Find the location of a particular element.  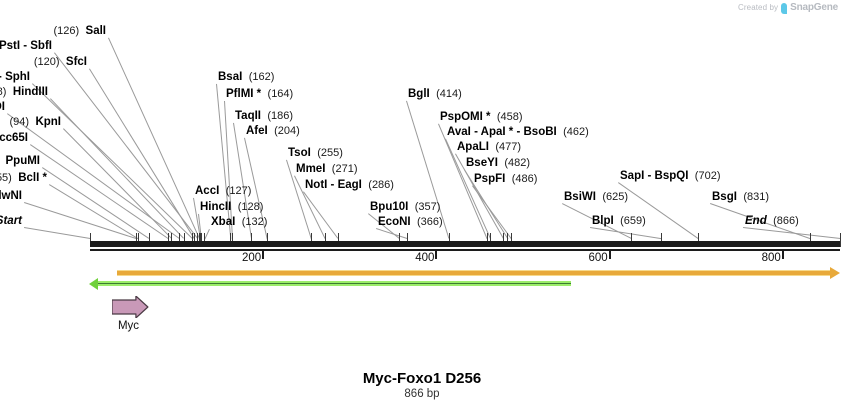

enzyme-label-sfci: (120) SfcI is located at coordinates (60, 62).